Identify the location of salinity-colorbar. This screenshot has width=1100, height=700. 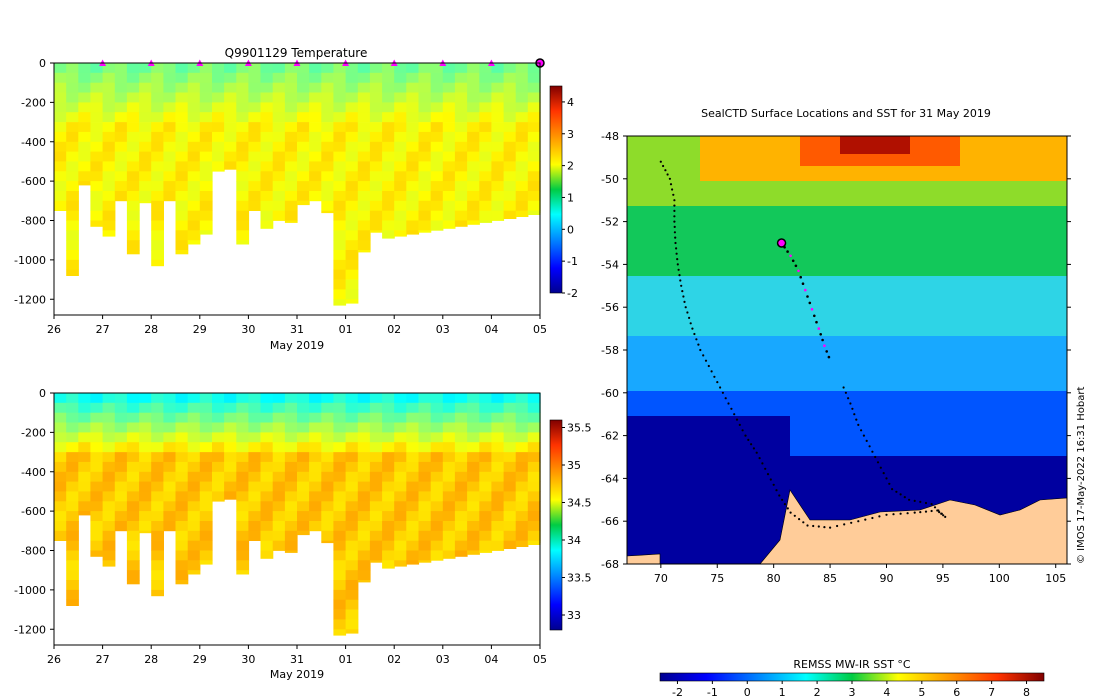
(556, 525).